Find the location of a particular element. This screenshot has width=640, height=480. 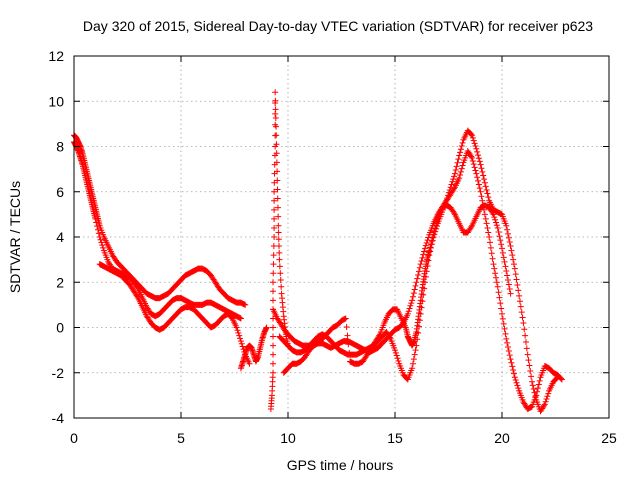

y-tick-label: 2 is located at coordinates (60, 282).